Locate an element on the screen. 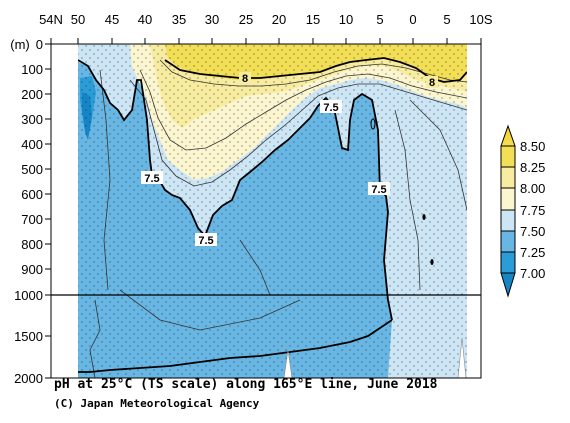 The width and height of the screenshot is (570, 423). x-tick-10s: 10S is located at coordinates (480, 19).